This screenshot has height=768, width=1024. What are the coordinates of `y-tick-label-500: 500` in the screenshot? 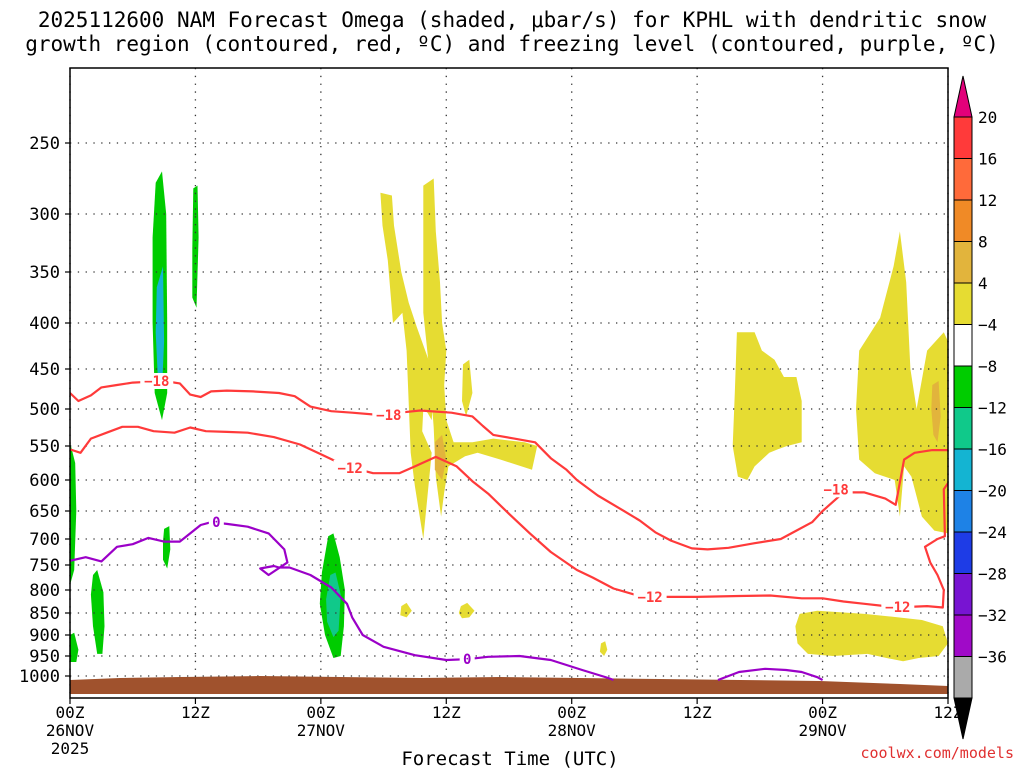 It's located at (44, 410).